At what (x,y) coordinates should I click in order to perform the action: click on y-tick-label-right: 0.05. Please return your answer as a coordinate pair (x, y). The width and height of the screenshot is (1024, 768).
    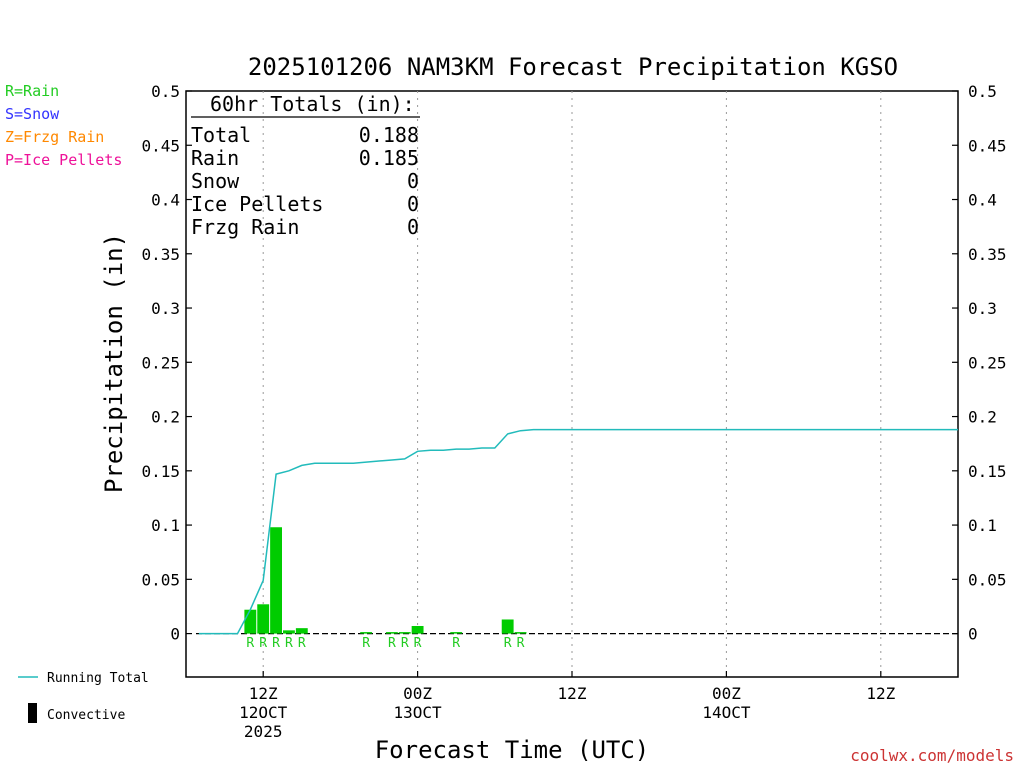
    Looking at the image, I should click on (987, 579).